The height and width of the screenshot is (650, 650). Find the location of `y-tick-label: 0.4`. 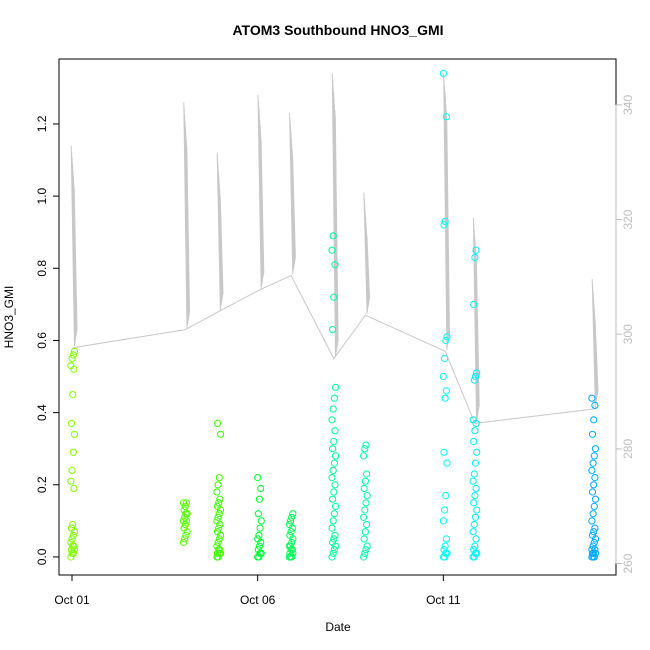

y-tick-label: 0.4 is located at coordinates (42, 412).